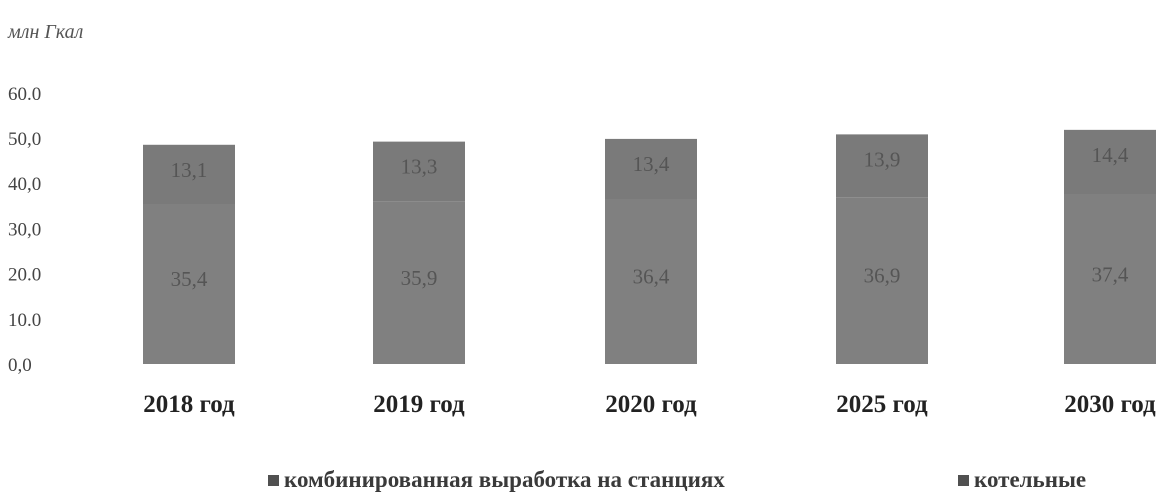 This screenshot has height=495, width=1174. What do you see at coordinates (504, 479) in the screenshot?
I see `legend-label: комбинированная выработка на станциях` at bounding box center [504, 479].